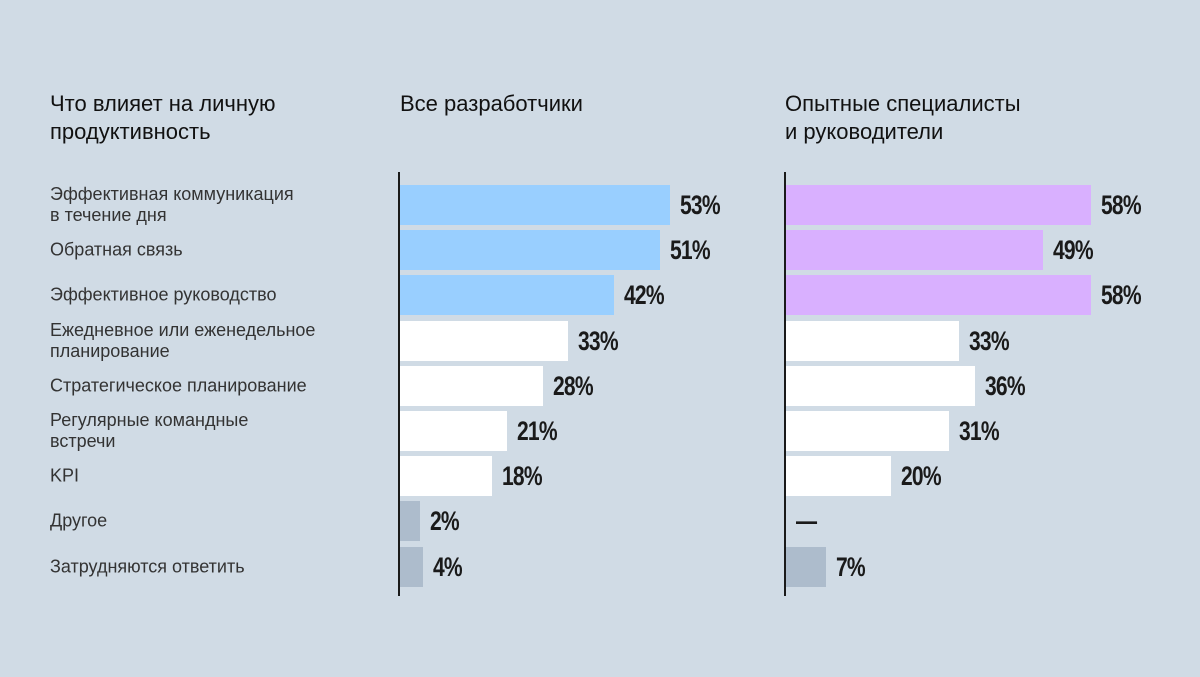 This screenshot has width=1200, height=677. I want to click on category-label-line: Ежедневное или еженедельное, so click(183, 329).